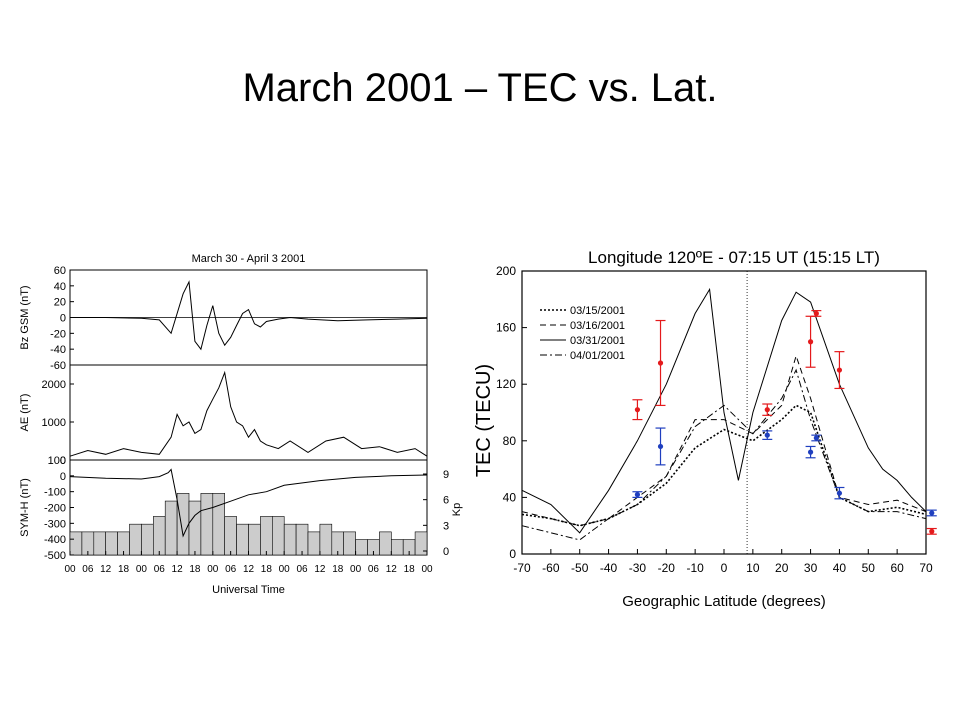 This screenshot has width=960, height=720. I want to click on legend-label: 04/01/2001, so click(597, 356).